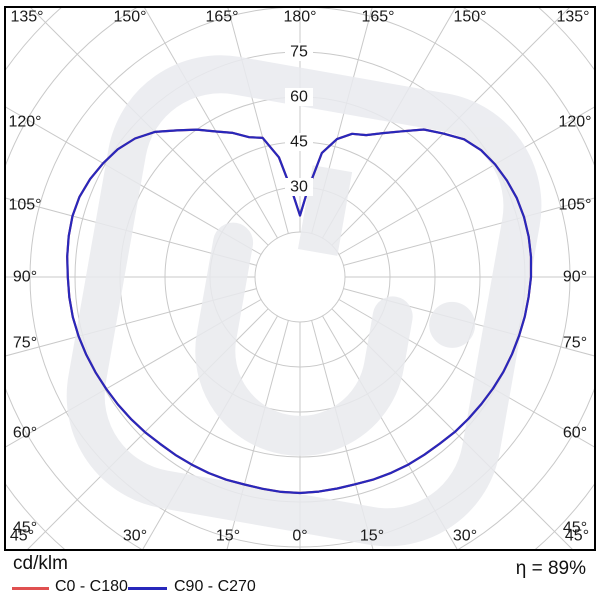 Image resolution: width=600 pixels, height=600 pixels. Describe the element at coordinates (299, 17) in the screenshot. I see `angle-label-top: 180°` at that location.